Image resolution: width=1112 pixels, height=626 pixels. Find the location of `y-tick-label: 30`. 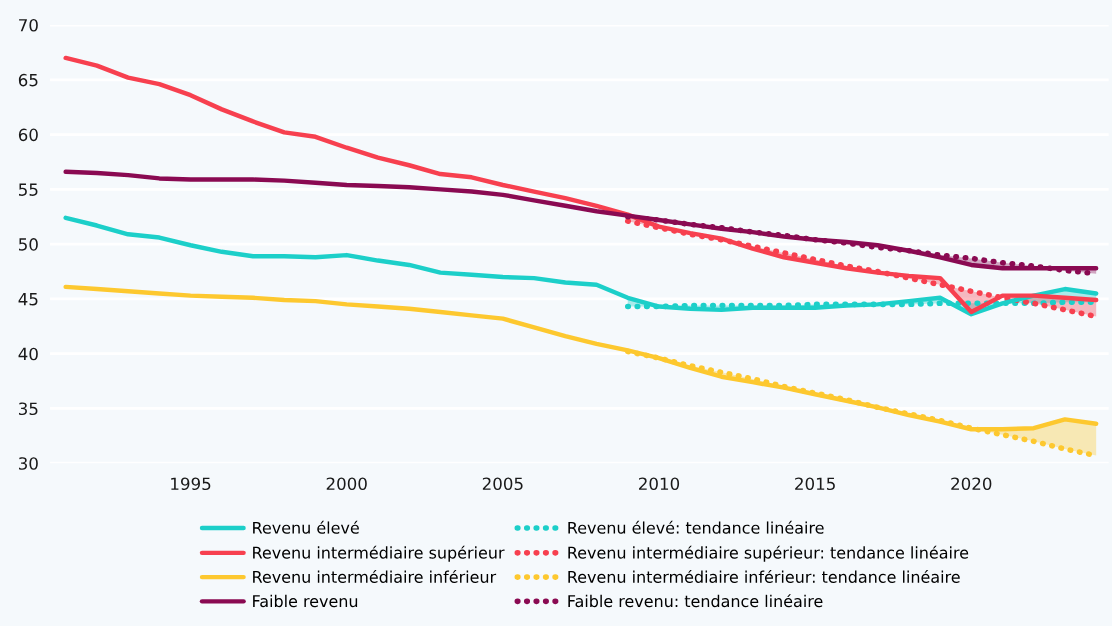

y-tick-label: 30 is located at coordinates (28, 463).